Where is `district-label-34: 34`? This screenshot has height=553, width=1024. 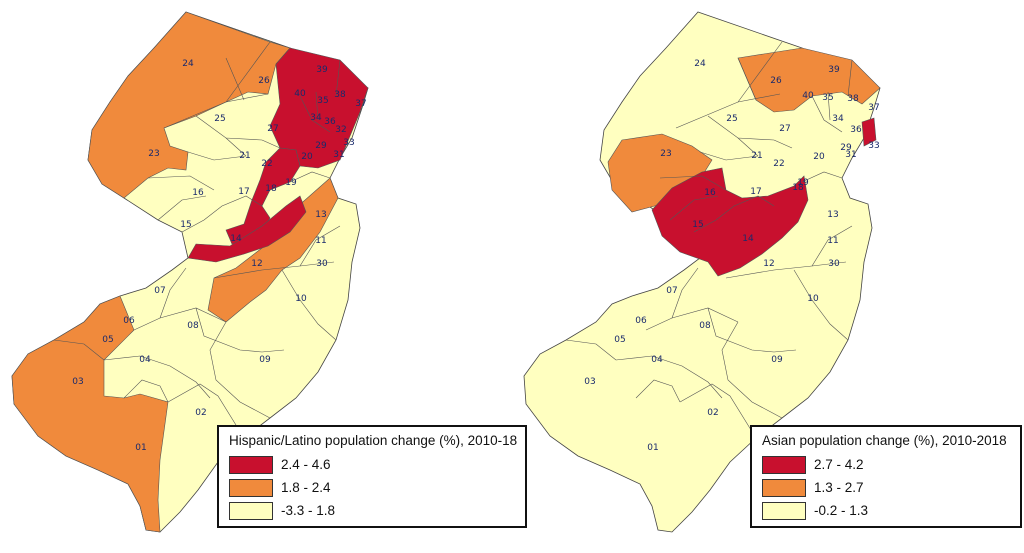 district-label-34: 34 is located at coordinates (316, 118).